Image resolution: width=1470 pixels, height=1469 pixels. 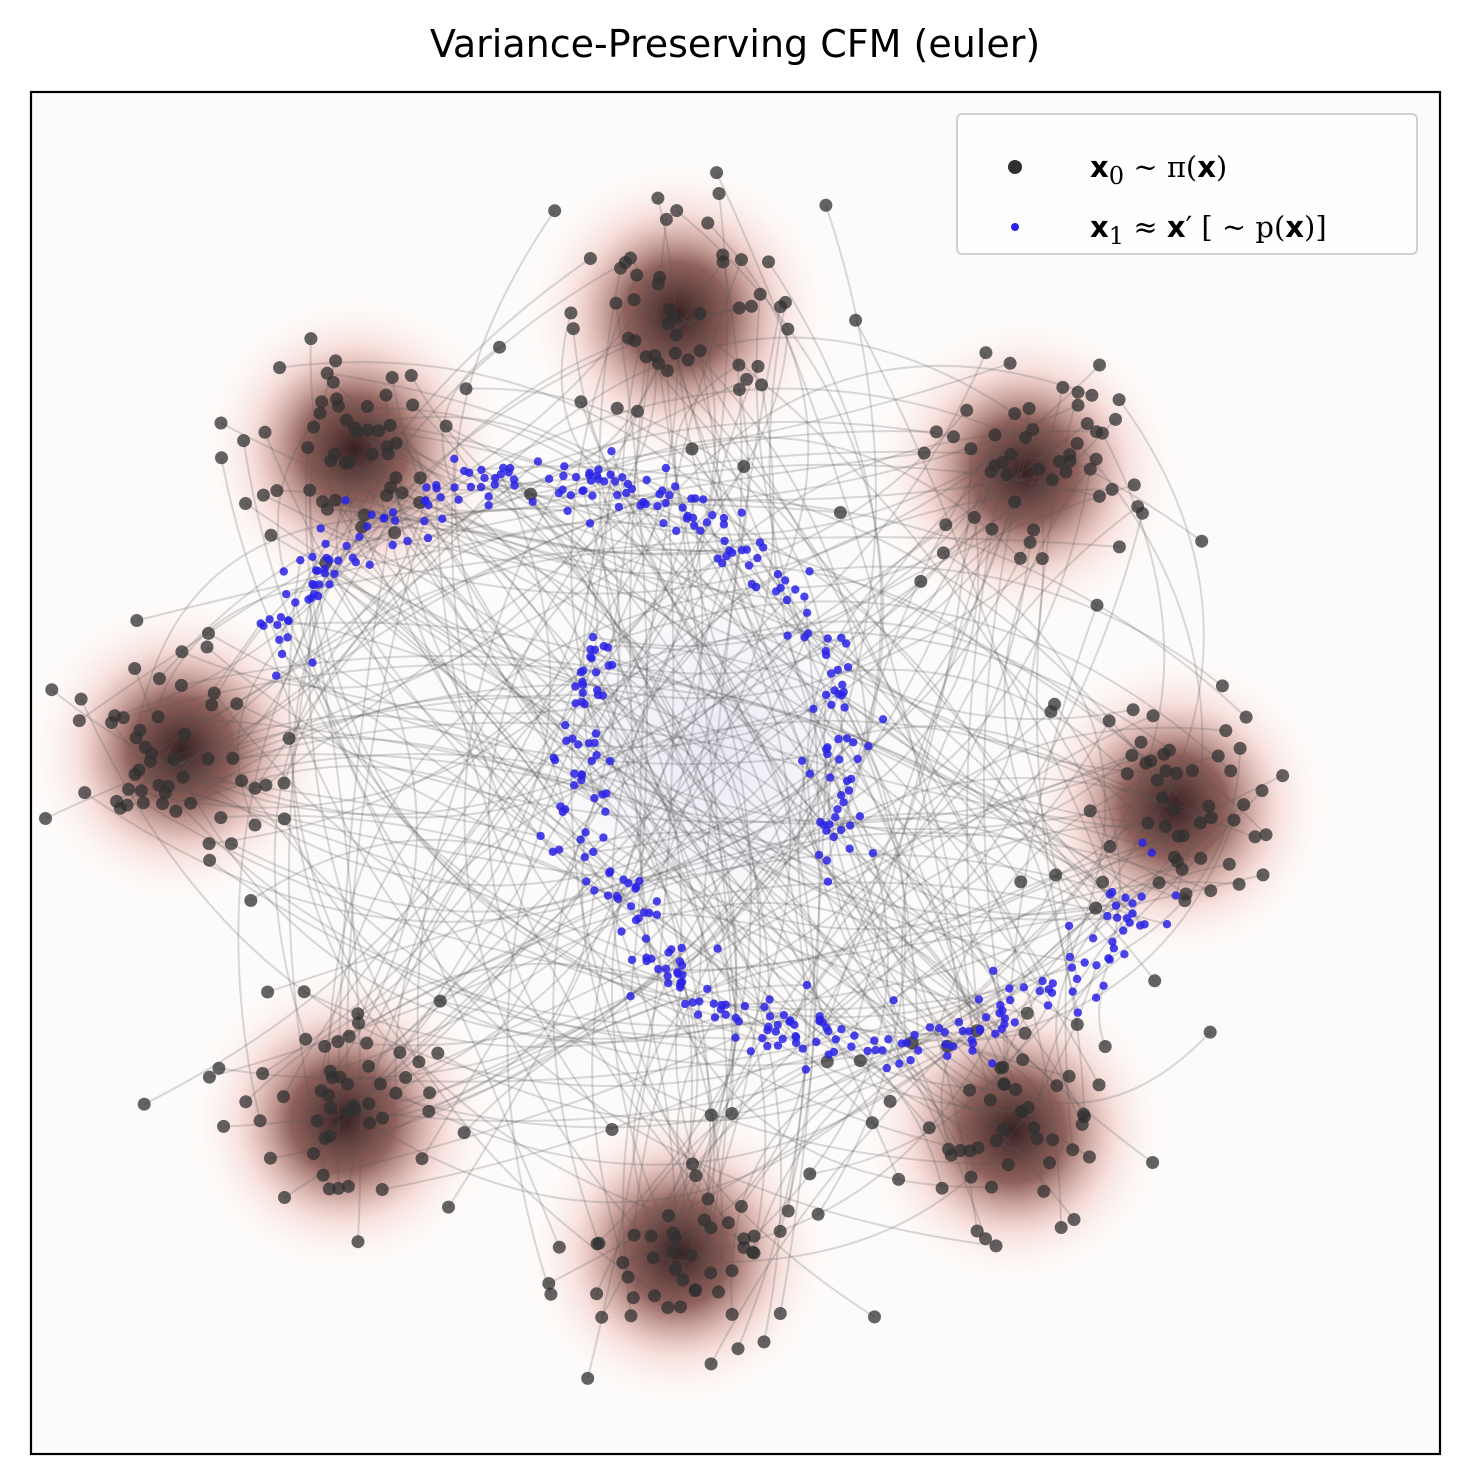 What do you see at coordinates (1015, 167) in the screenshot?
I see `legend-marker-x0` at bounding box center [1015, 167].